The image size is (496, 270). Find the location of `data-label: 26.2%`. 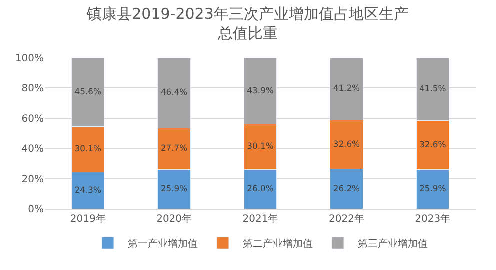

data-label: 26.2% is located at coordinates (346, 188).